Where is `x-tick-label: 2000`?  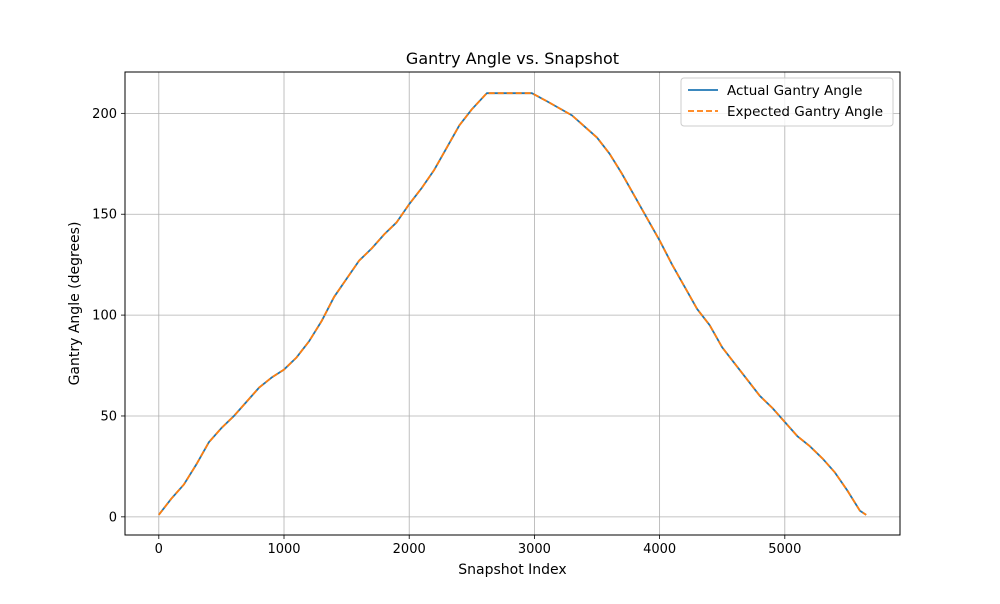 x-tick-label: 2000 is located at coordinates (409, 549).